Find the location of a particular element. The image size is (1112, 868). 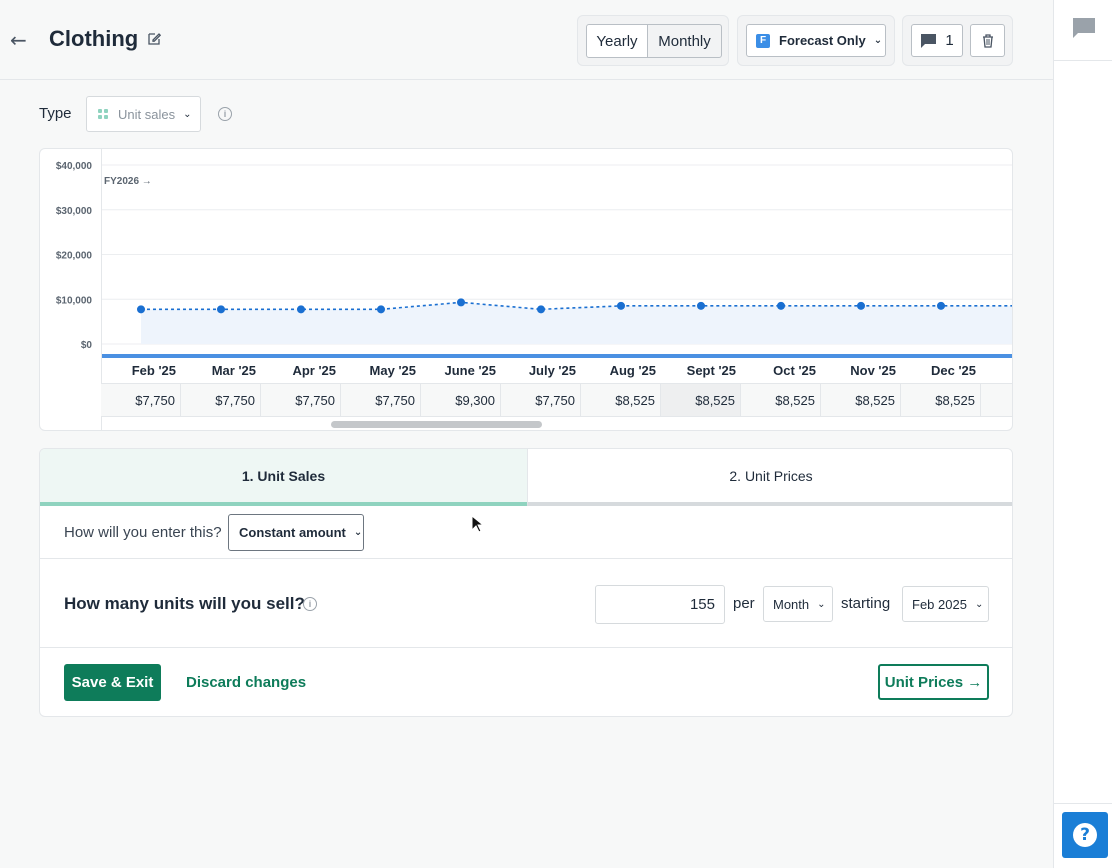

series-area is located at coordinates (576, 323).